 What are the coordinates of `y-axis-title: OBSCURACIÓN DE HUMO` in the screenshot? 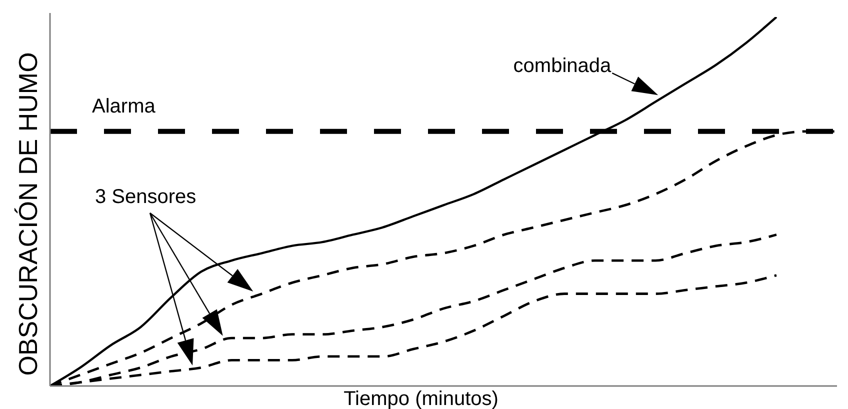 It's located at (28, 214).